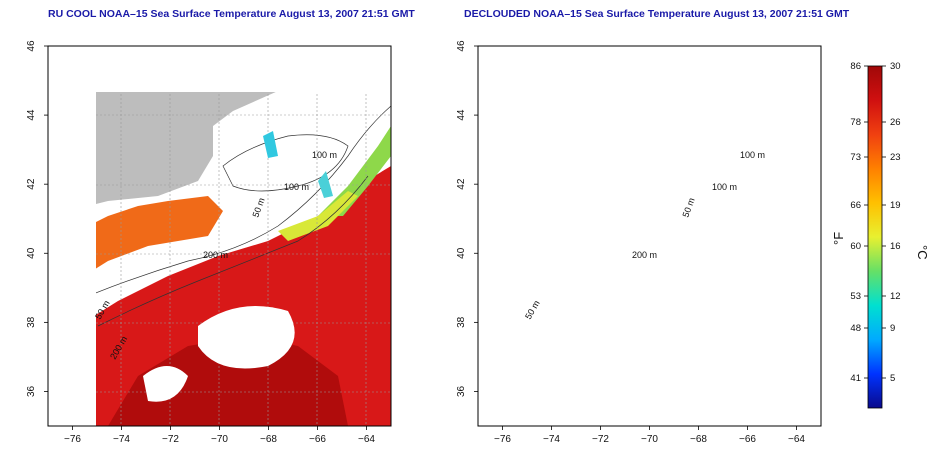  What do you see at coordinates (895, 157) in the screenshot?
I see `celsius-tick: 23` at bounding box center [895, 157].